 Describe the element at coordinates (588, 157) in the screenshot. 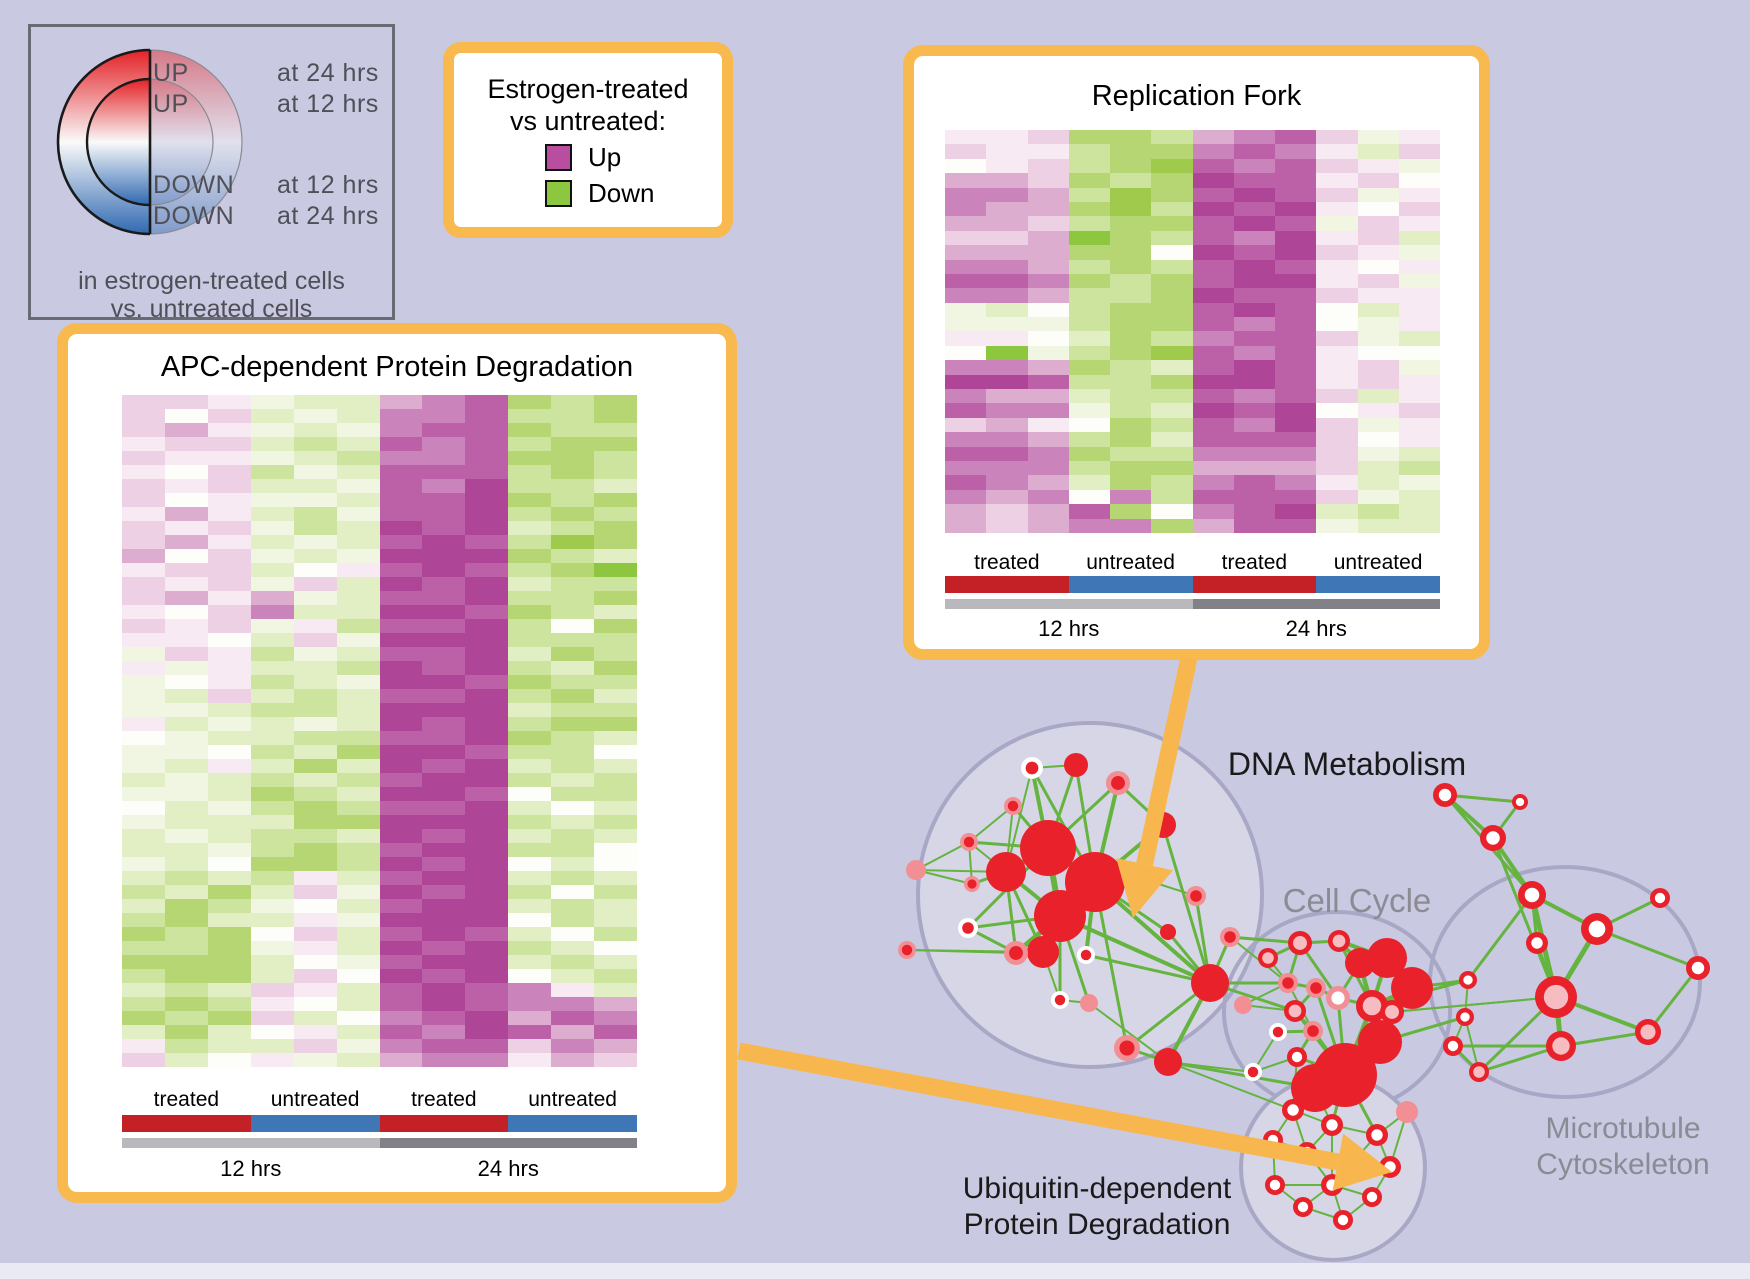

I see `color-key-item: Up` at that location.